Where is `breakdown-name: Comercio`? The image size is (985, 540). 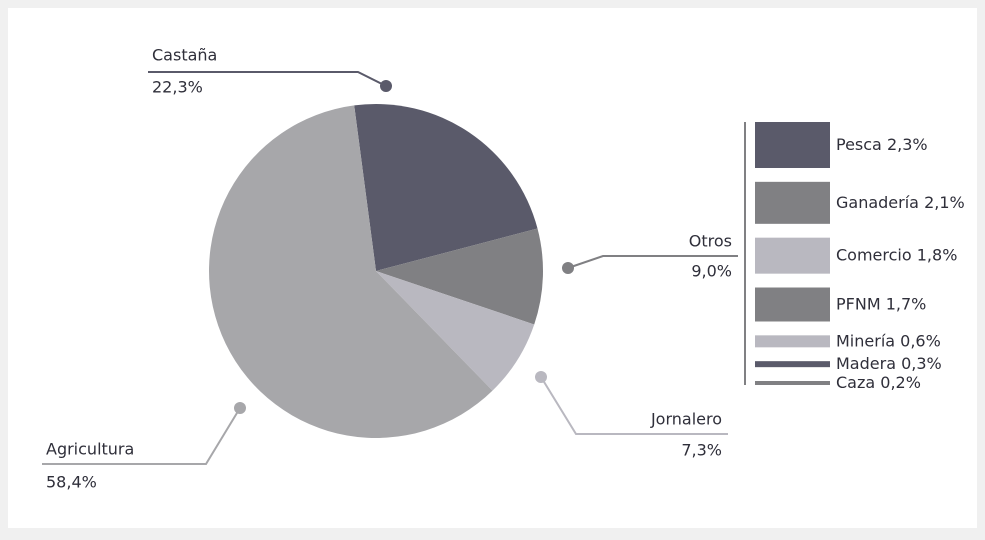 breakdown-name: Comercio is located at coordinates (874, 254).